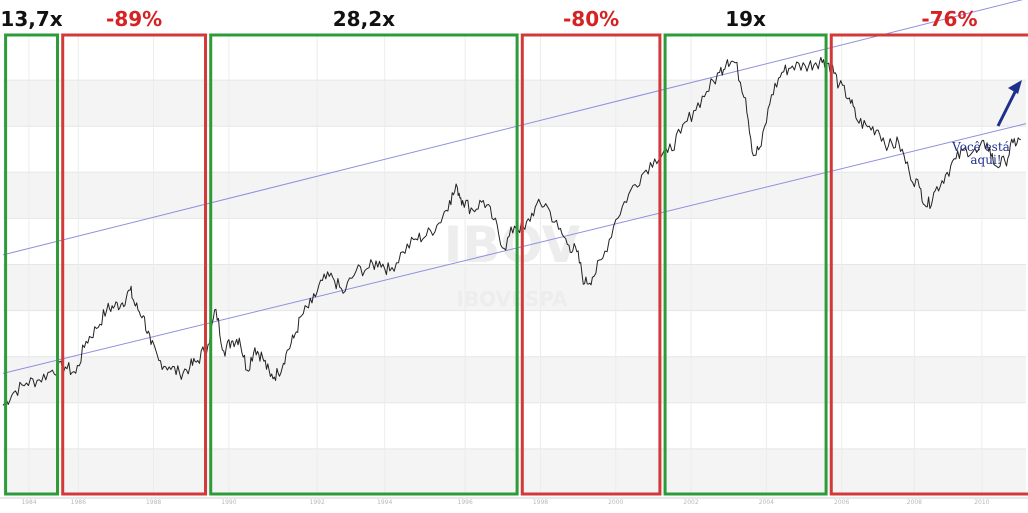 The height and width of the screenshot is (513, 1028). Describe the element at coordinates (317, 502) in the screenshot. I see `x-tick-label: 1992` at that location.